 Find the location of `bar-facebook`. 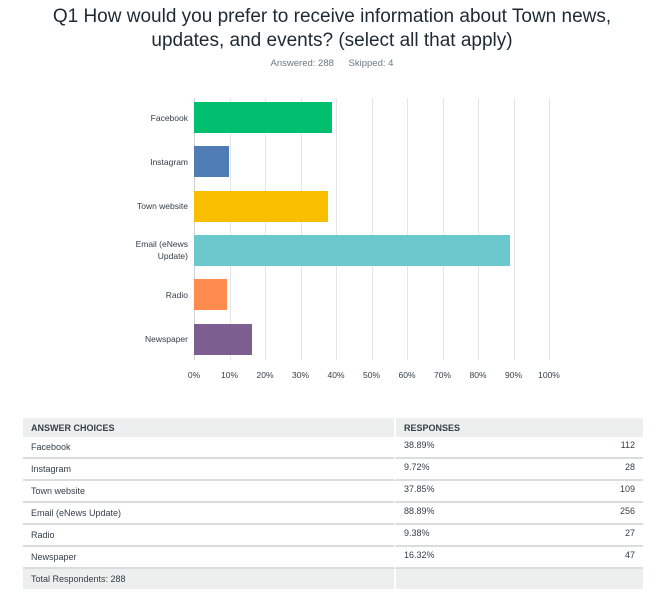

bar-facebook is located at coordinates (263, 117).